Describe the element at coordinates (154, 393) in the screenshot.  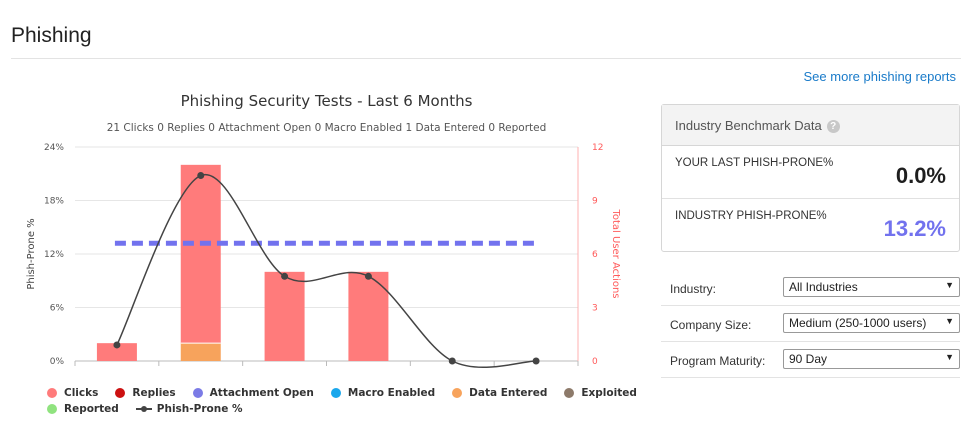
I see `legend-label: Replies` at that location.